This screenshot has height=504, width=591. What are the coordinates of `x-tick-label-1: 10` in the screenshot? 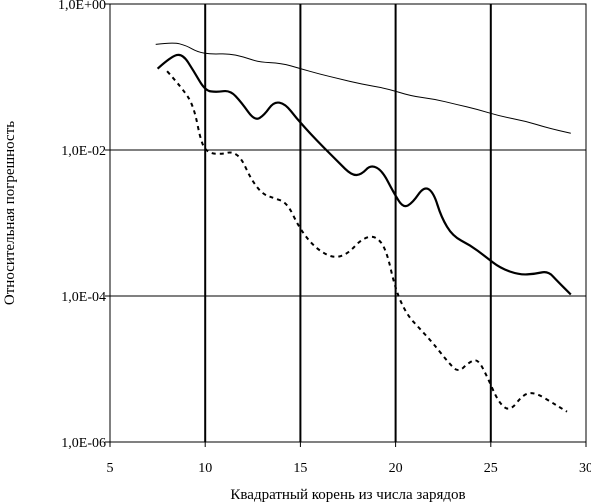 It's located at (205, 468).